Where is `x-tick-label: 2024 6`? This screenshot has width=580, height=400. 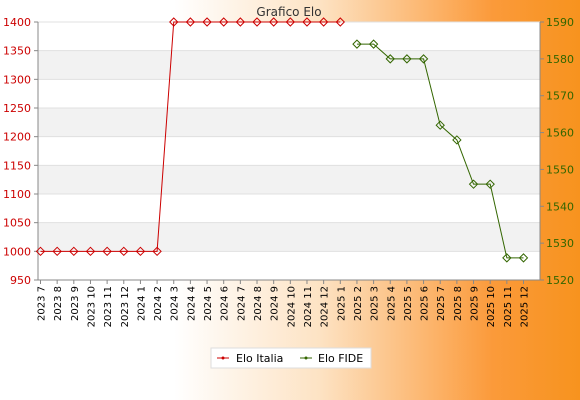
x-tick-label: 2024 6 is located at coordinates (225, 303).